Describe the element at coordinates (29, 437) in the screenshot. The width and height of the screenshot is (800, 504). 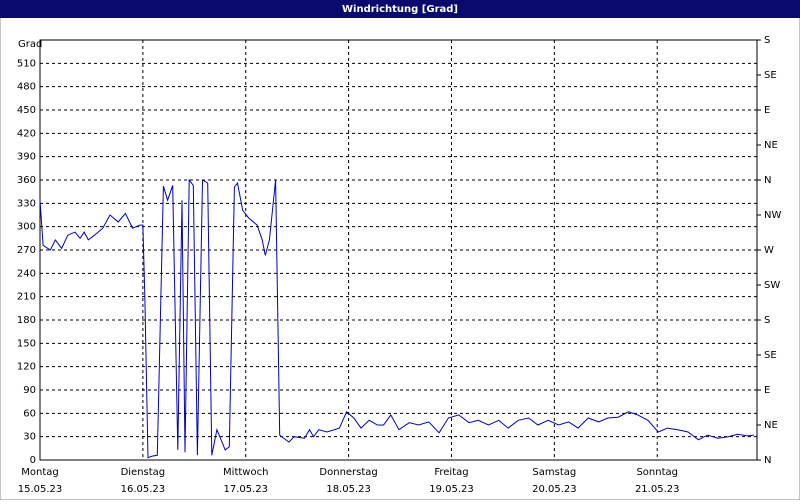
I see `y-tick-label: 30` at that location.